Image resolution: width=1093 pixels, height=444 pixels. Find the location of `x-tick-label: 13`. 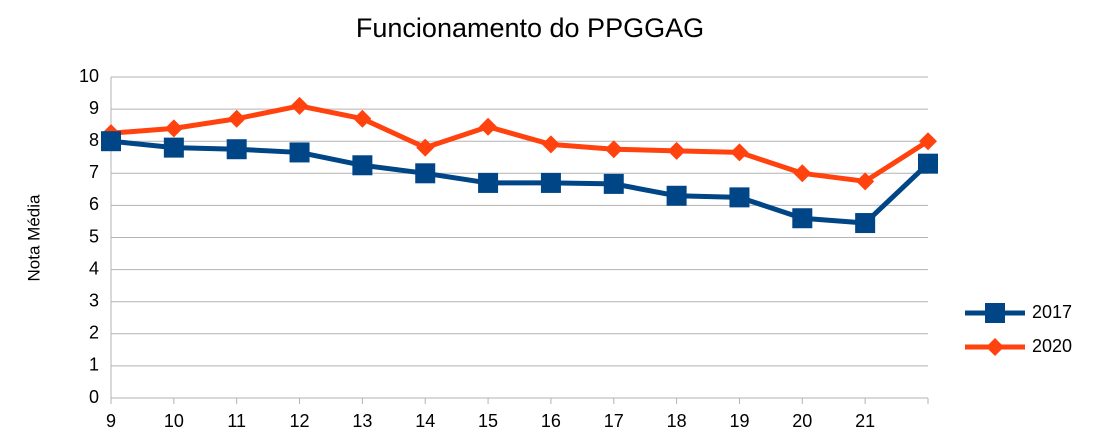

x-tick-label: 13 is located at coordinates (362, 421).